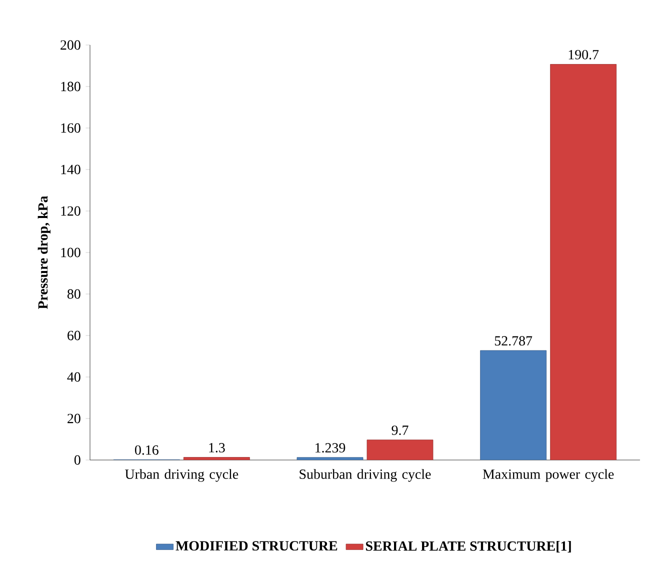 This screenshot has height=582, width=659. What do you see at coordinates (468, 546) in the screenshot?
I see `legend-label: SERIAL PLATE STRUCTURE[1]` at bounding box center [468, 546].